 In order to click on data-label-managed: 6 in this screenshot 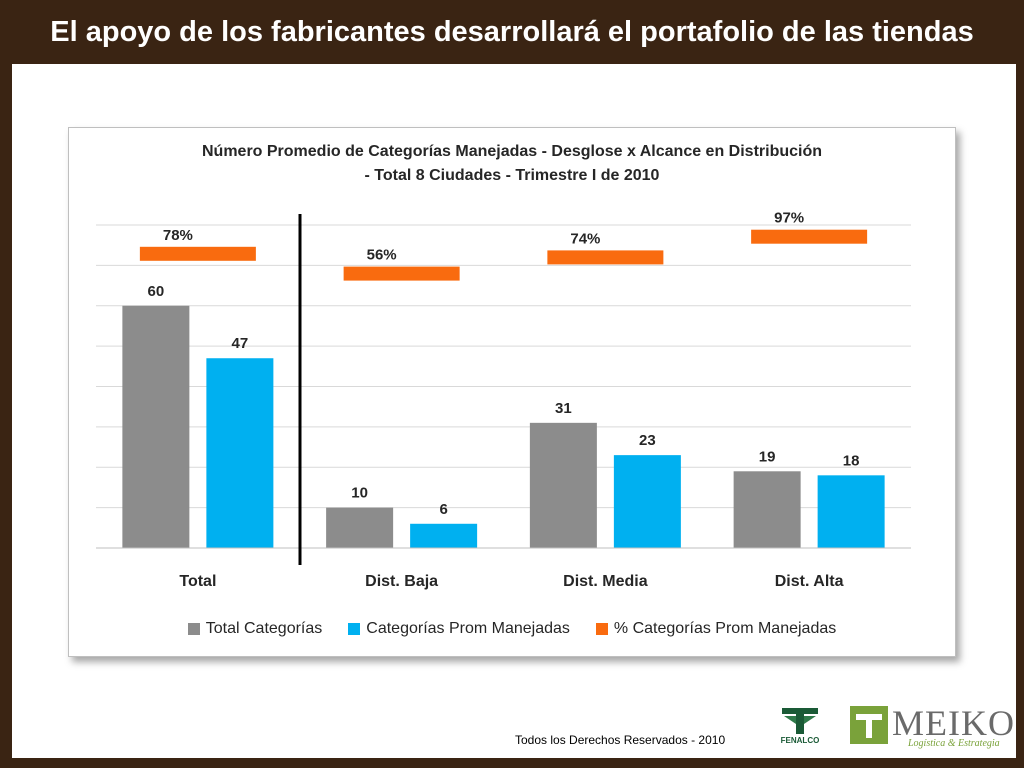, I will do `click(443, 509)`.